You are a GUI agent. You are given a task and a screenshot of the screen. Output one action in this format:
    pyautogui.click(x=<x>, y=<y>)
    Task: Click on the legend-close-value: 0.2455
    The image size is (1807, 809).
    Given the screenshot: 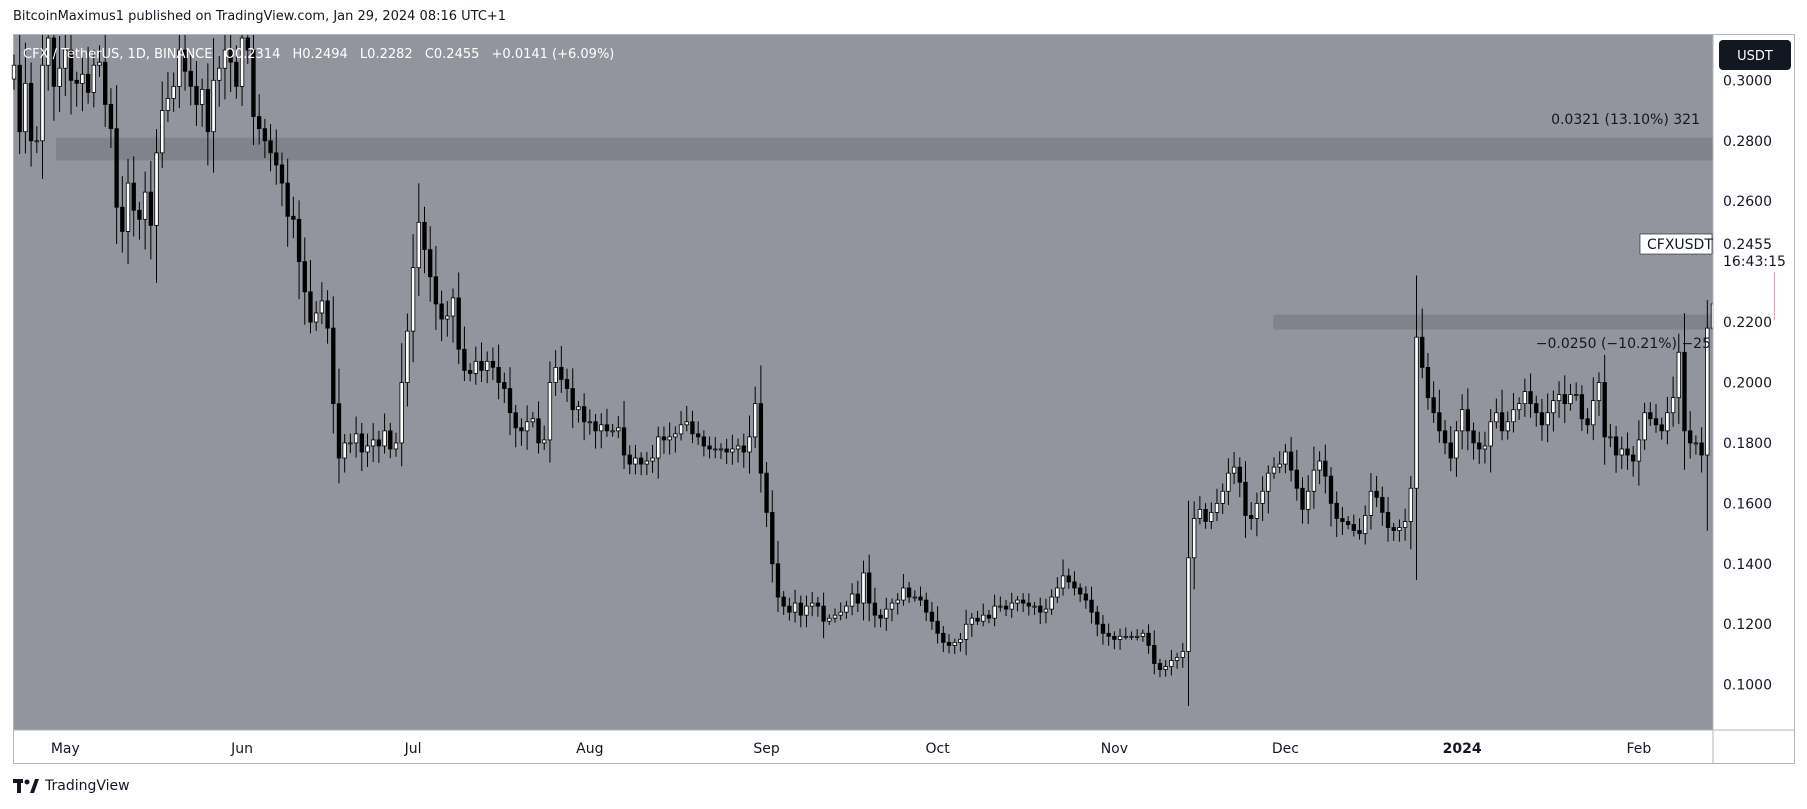 What is the action you would take?
    pyautogui.click(x=457, y=54)
    